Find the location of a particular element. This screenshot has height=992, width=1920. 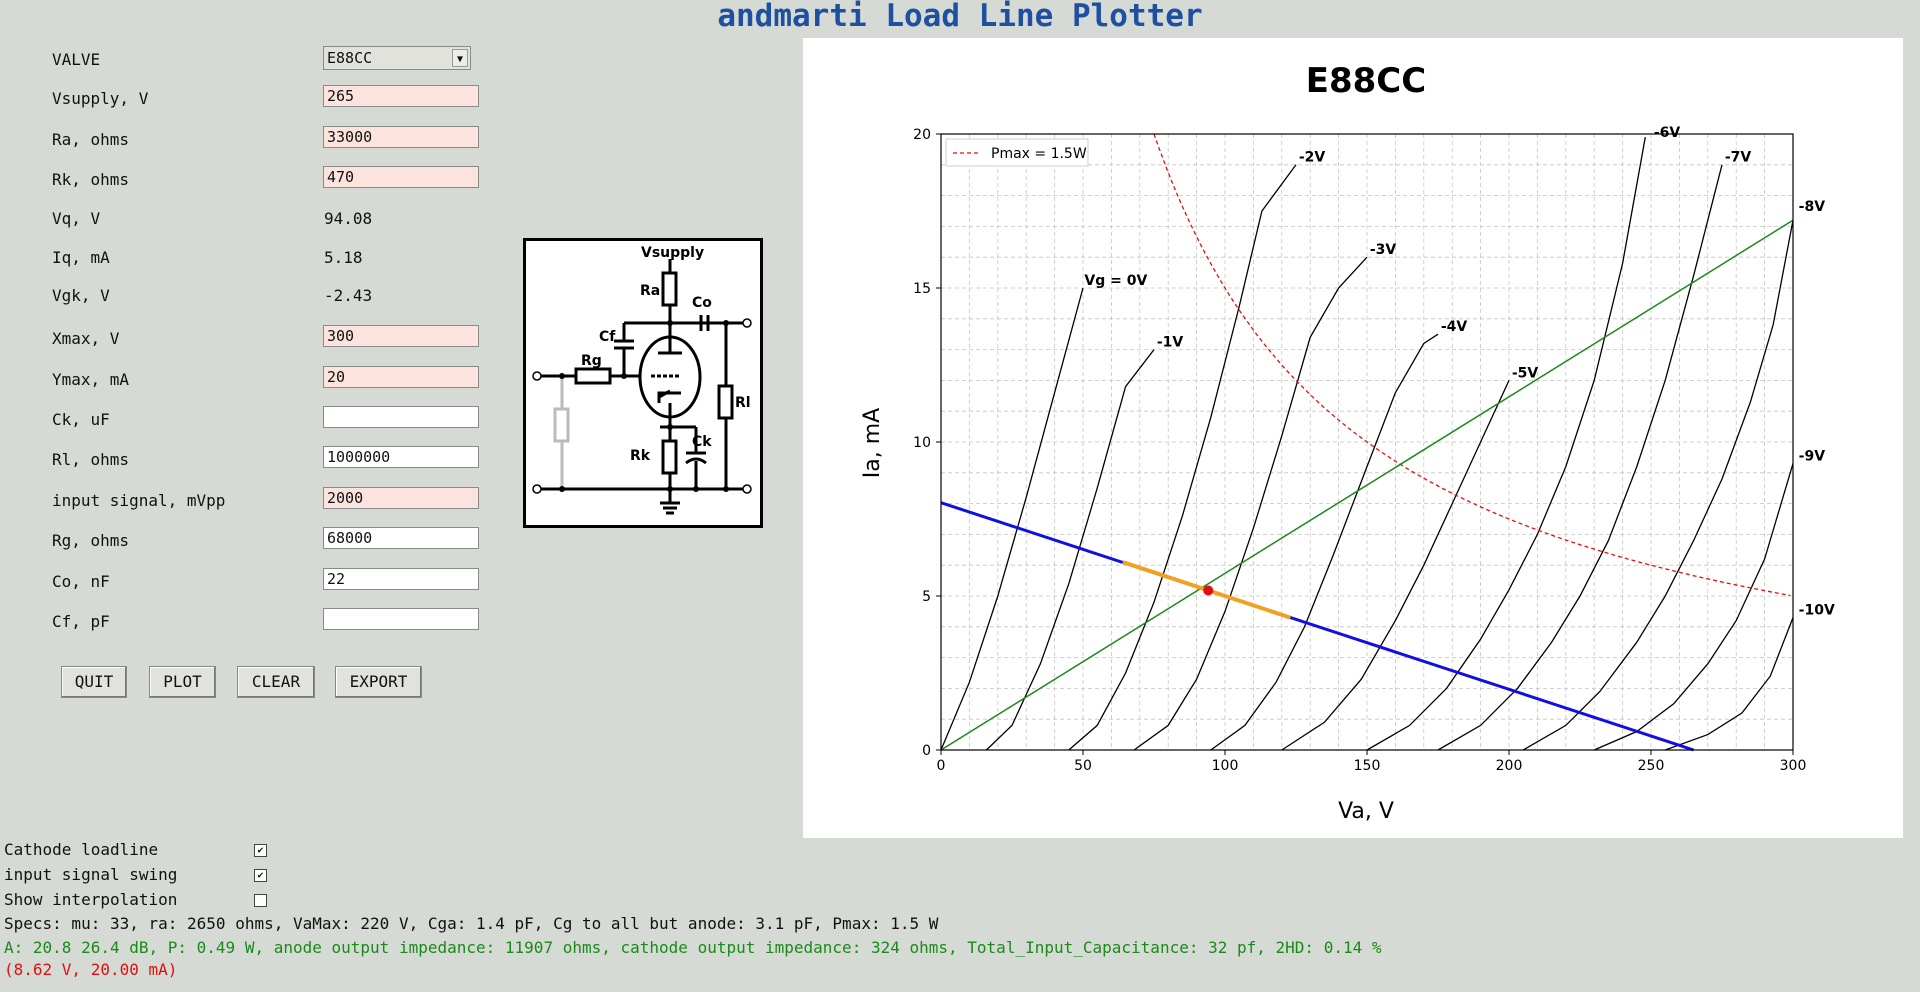

input-signal-input is located at coordinates (401, 498).